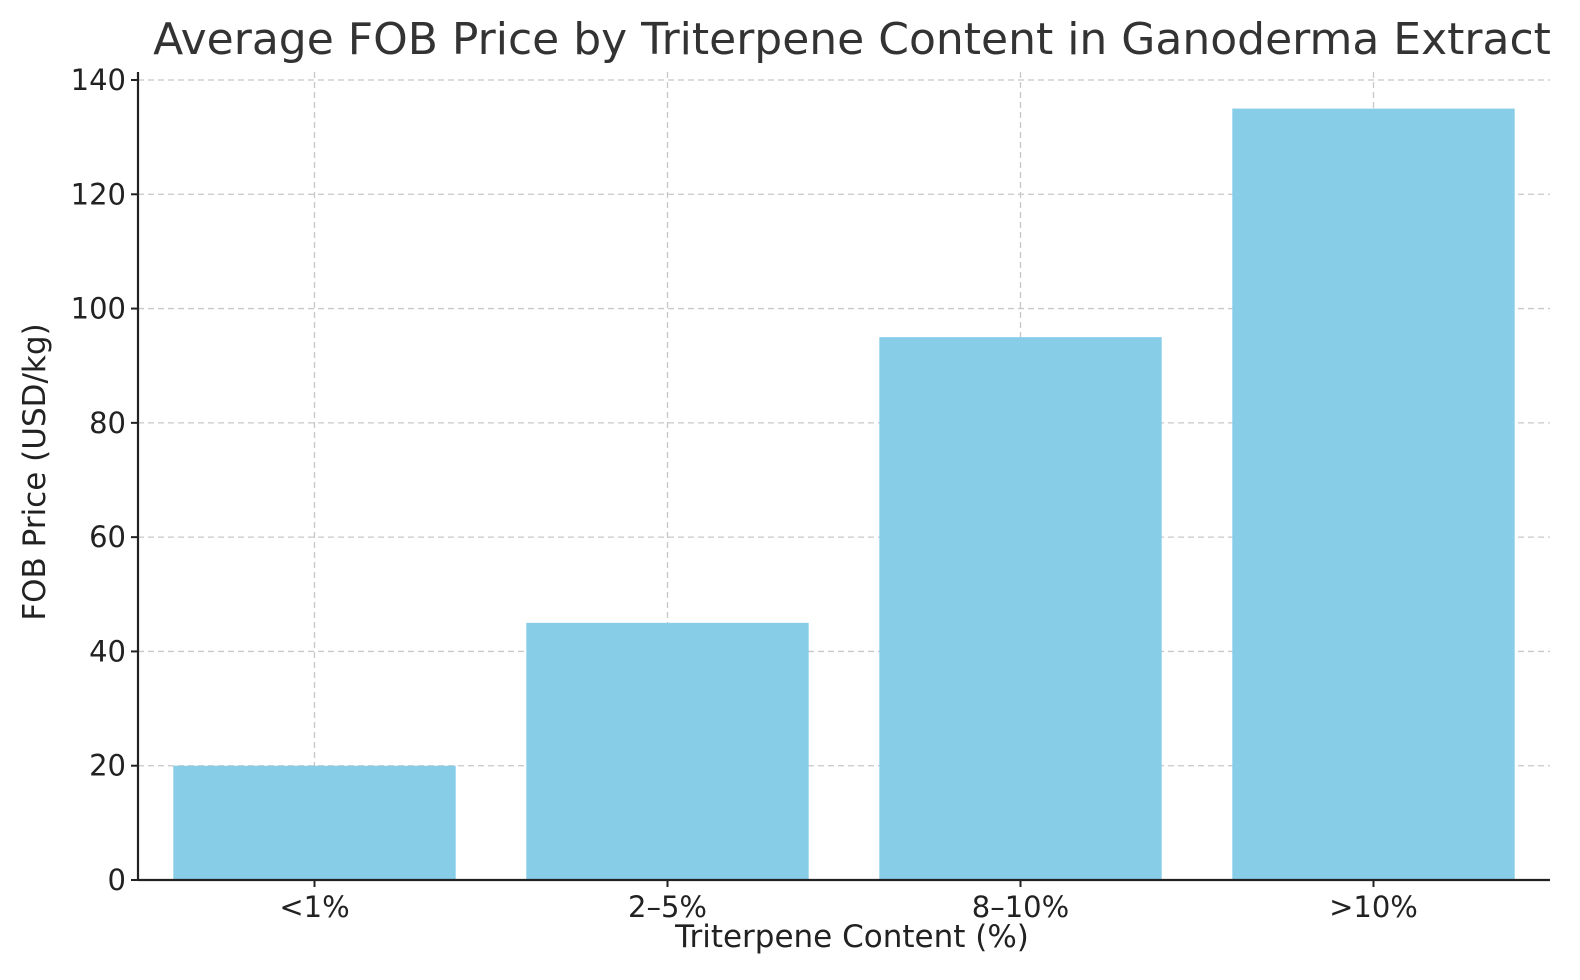  I want to click on y-axis-label: FOB Price (USD/kg), so click(35, 471).